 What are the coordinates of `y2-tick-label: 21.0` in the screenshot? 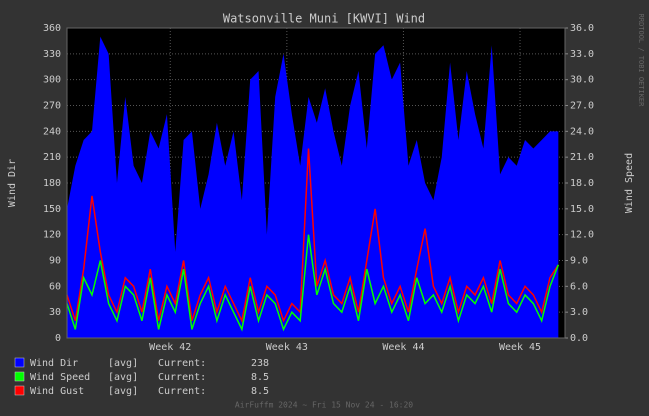 It's located at (582, 157).